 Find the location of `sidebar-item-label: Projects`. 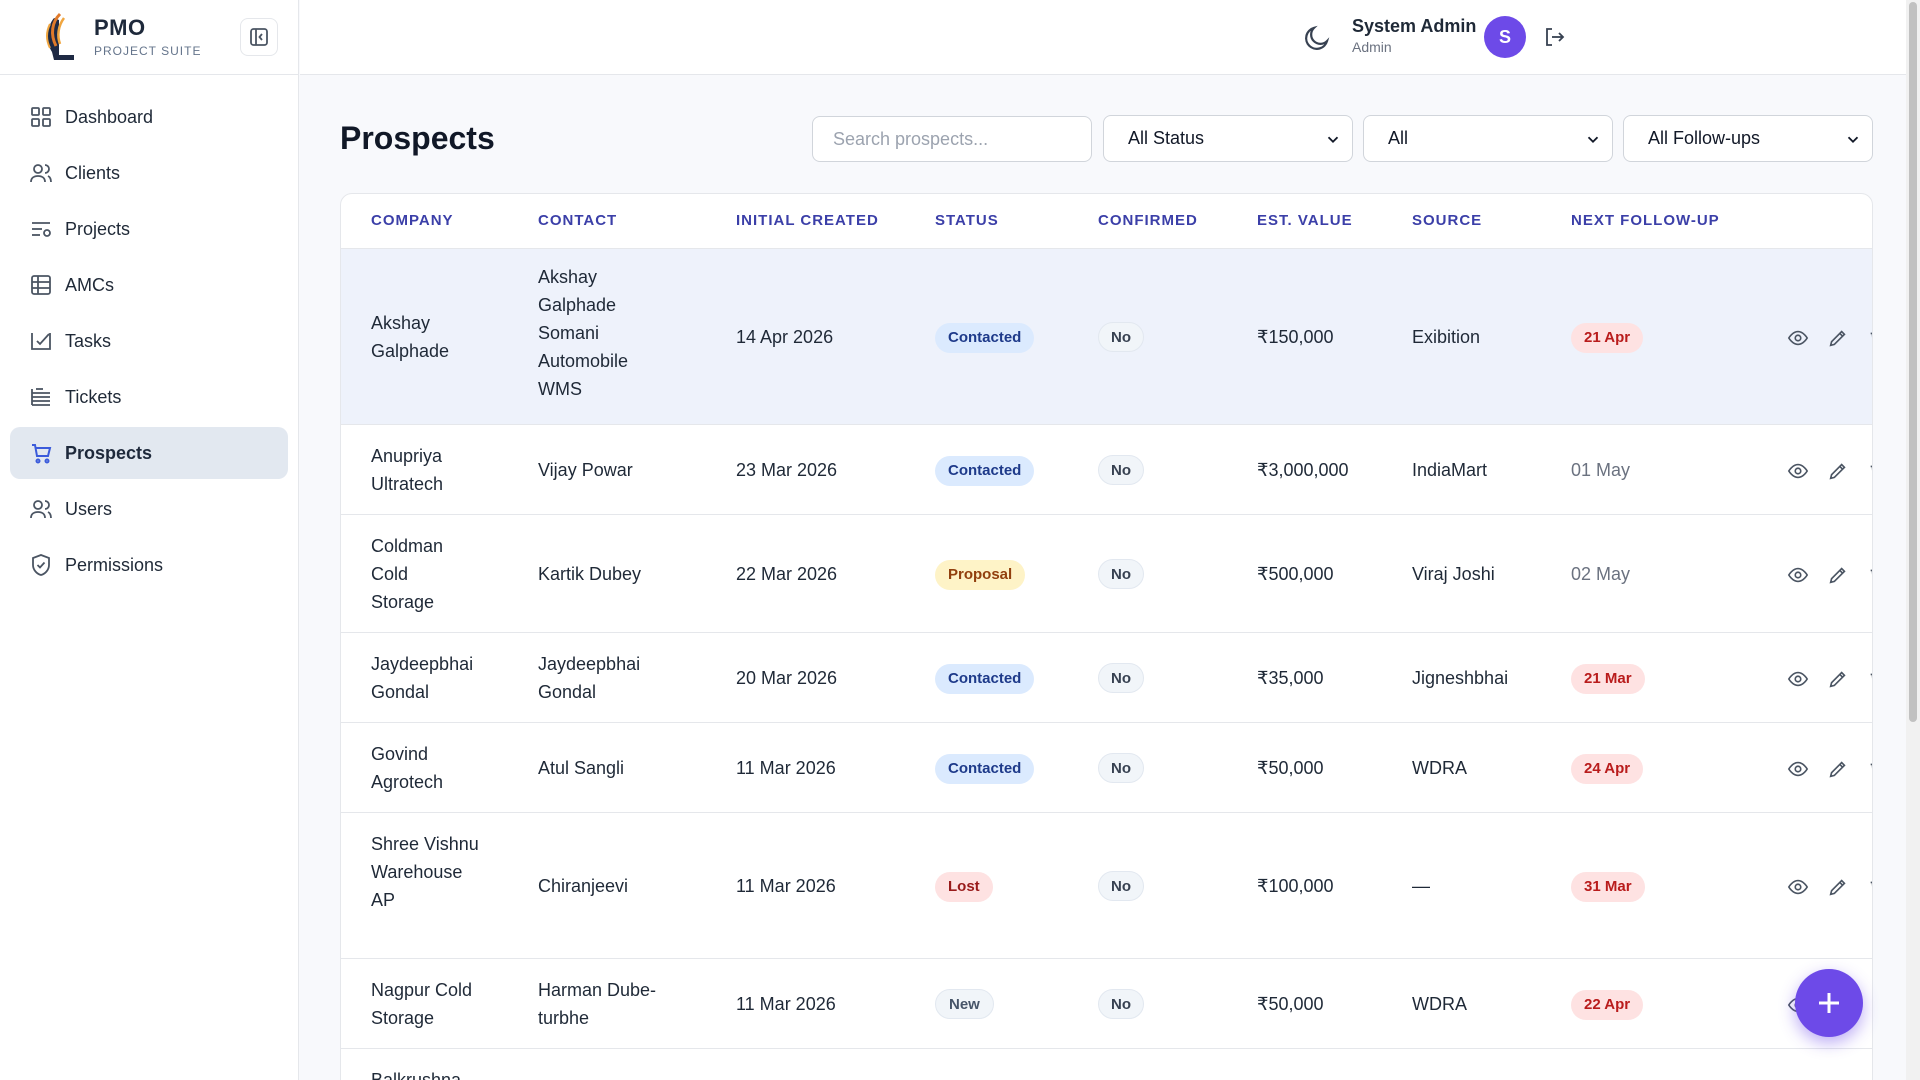

sidebar-item-label: Projects is located at coordinates (98, 228).